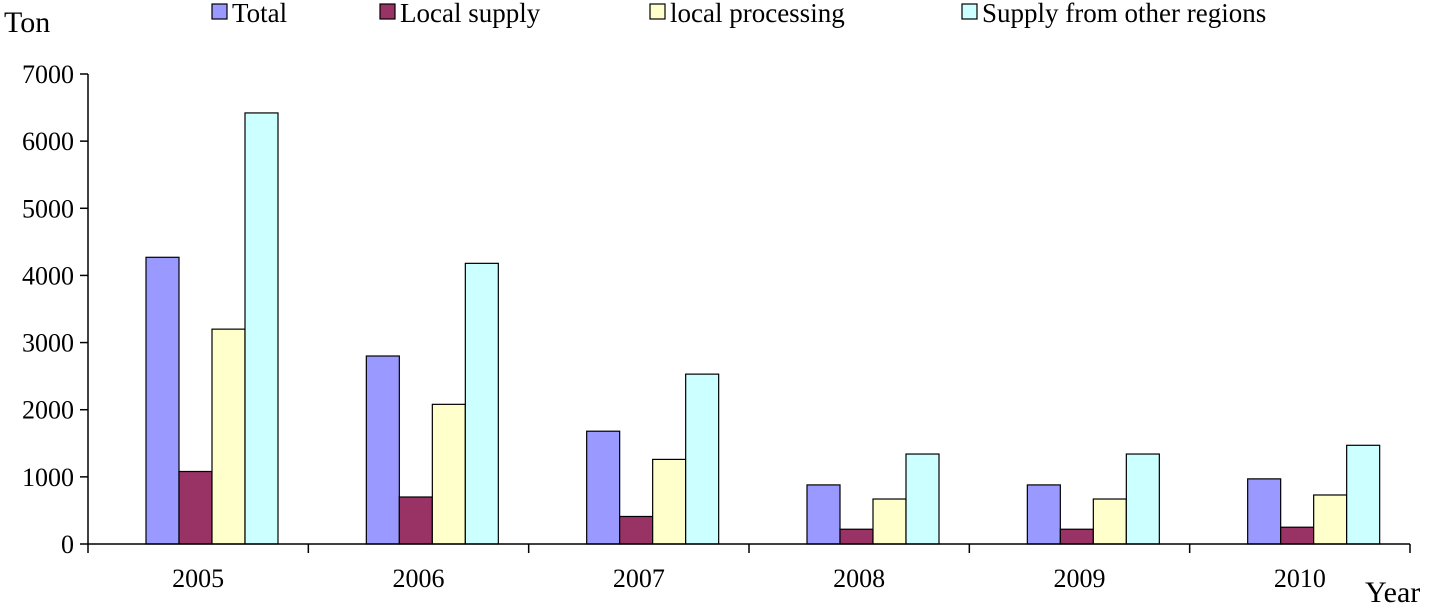 This screenshot has height=609, width=1435. What do you see at coordinates (48, 410) in the screenshot?
I see `y-tick-label: 2000` at bounding box center [48, 410].